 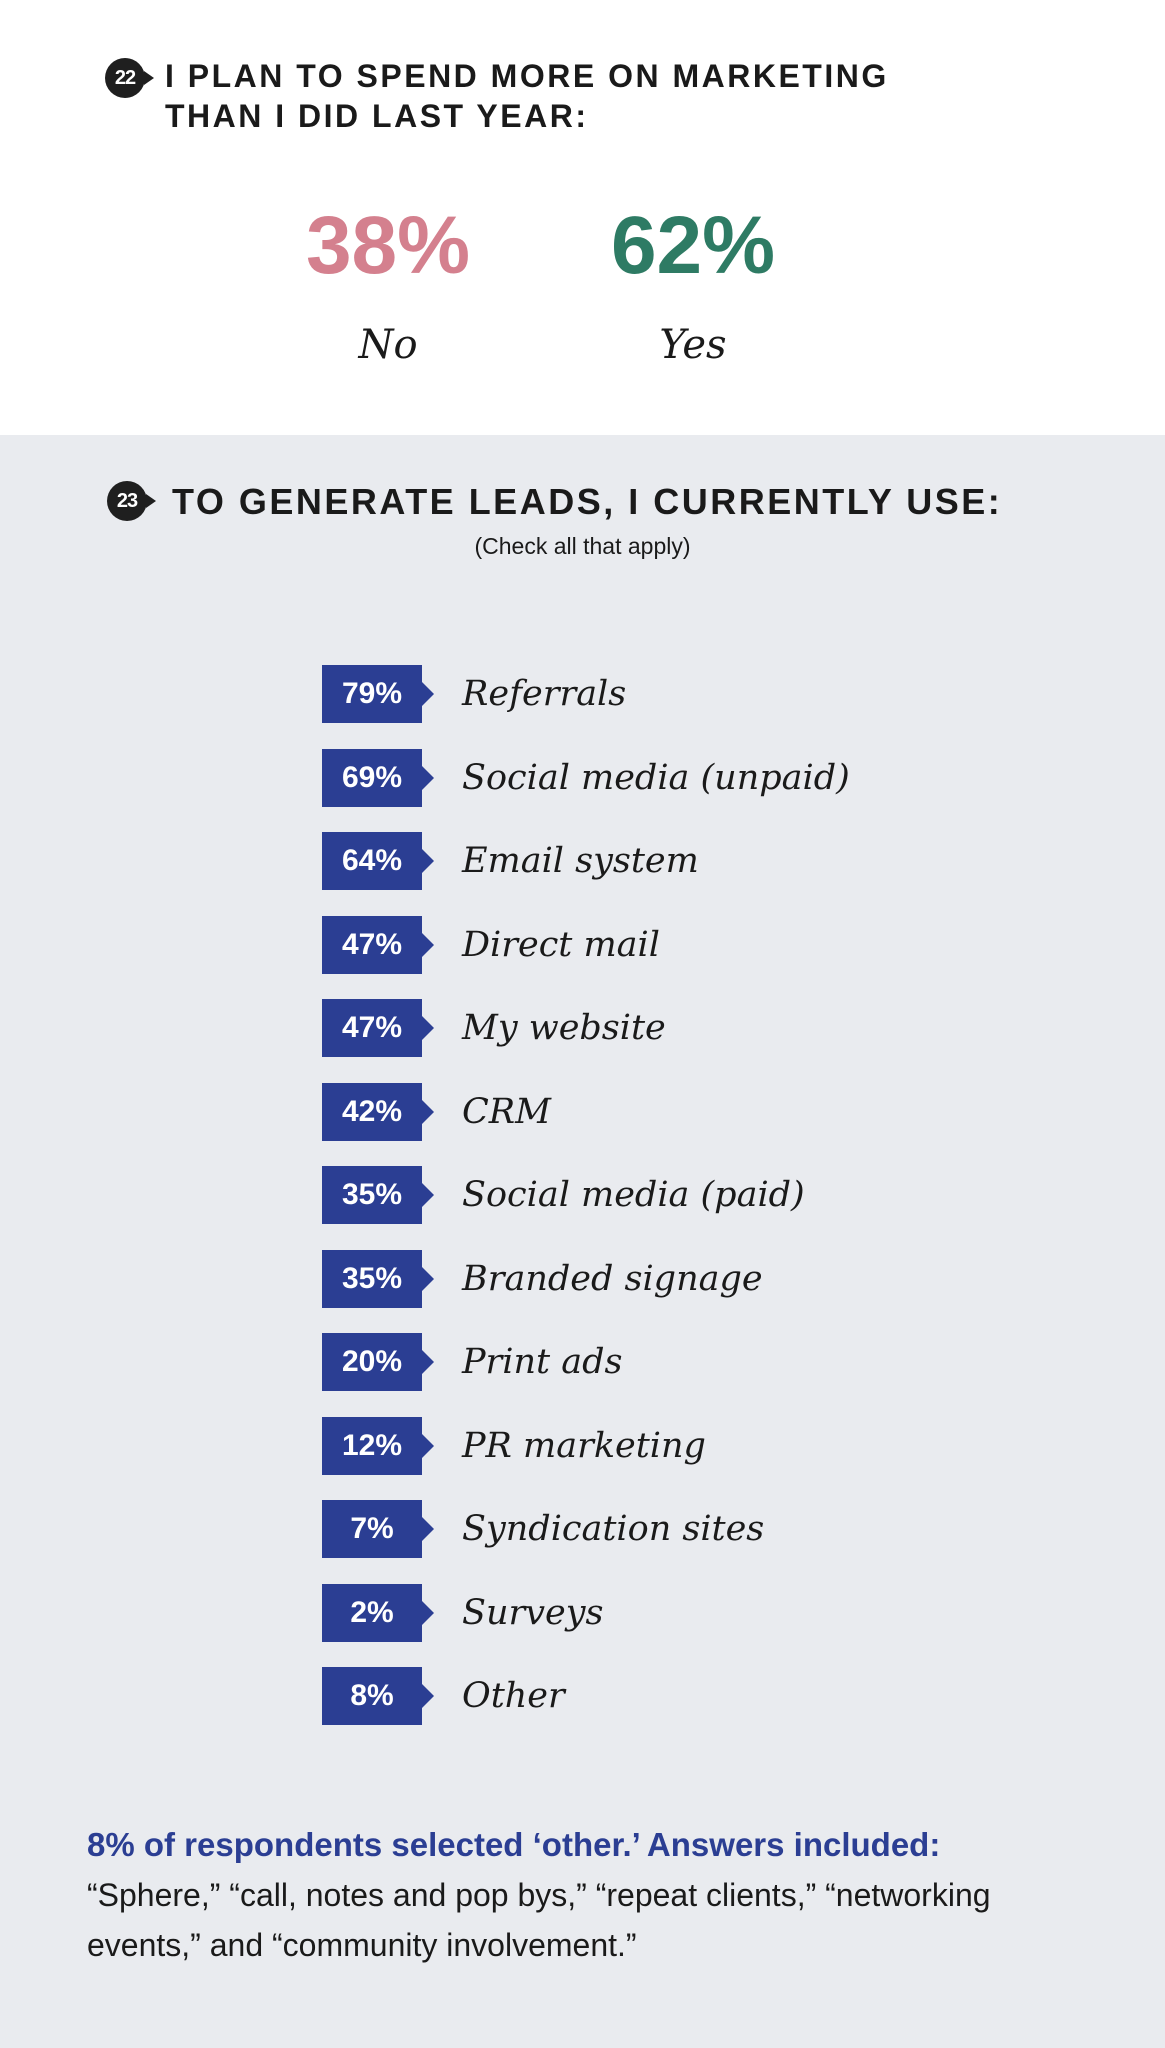 What do you see at coordinates (527, 76) in the screenshot?
I see `q22-title-line1: I PLAN TO SPEND MORE ON MARKETING` at bounding box center [527, 76].